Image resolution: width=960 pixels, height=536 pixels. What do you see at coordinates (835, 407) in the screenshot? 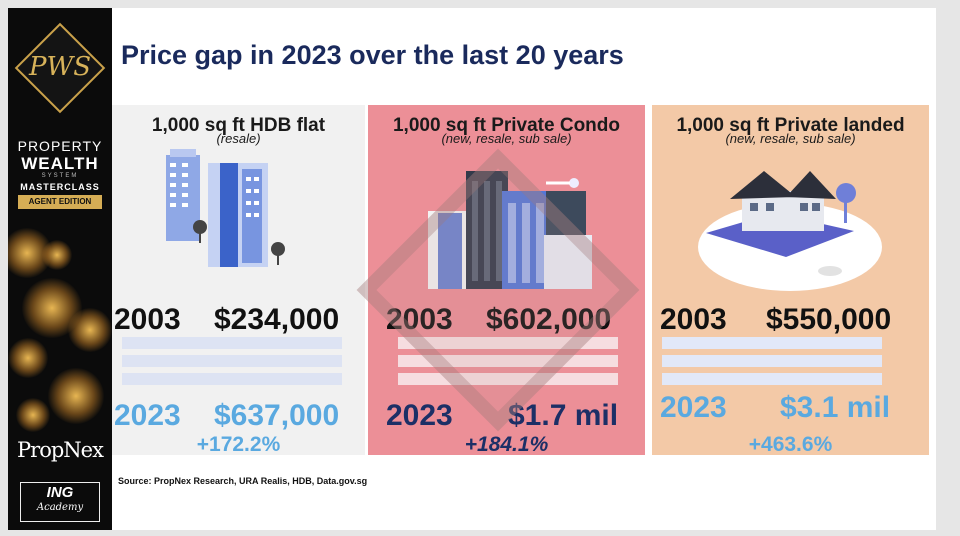
I see `price-2023: $3.1 mil` at bounding box center [835, 407].